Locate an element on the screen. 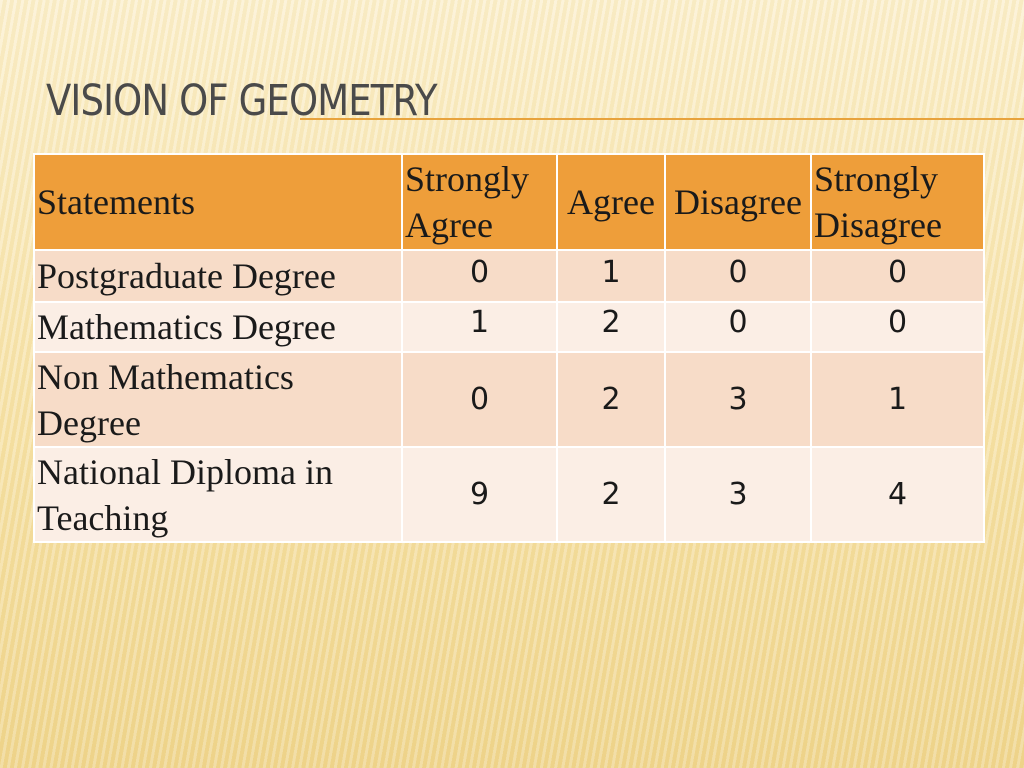 The width and height of the screenshot is (1024, 768). row-statement: Mathematics Degree is located at coordinates (218, 327).